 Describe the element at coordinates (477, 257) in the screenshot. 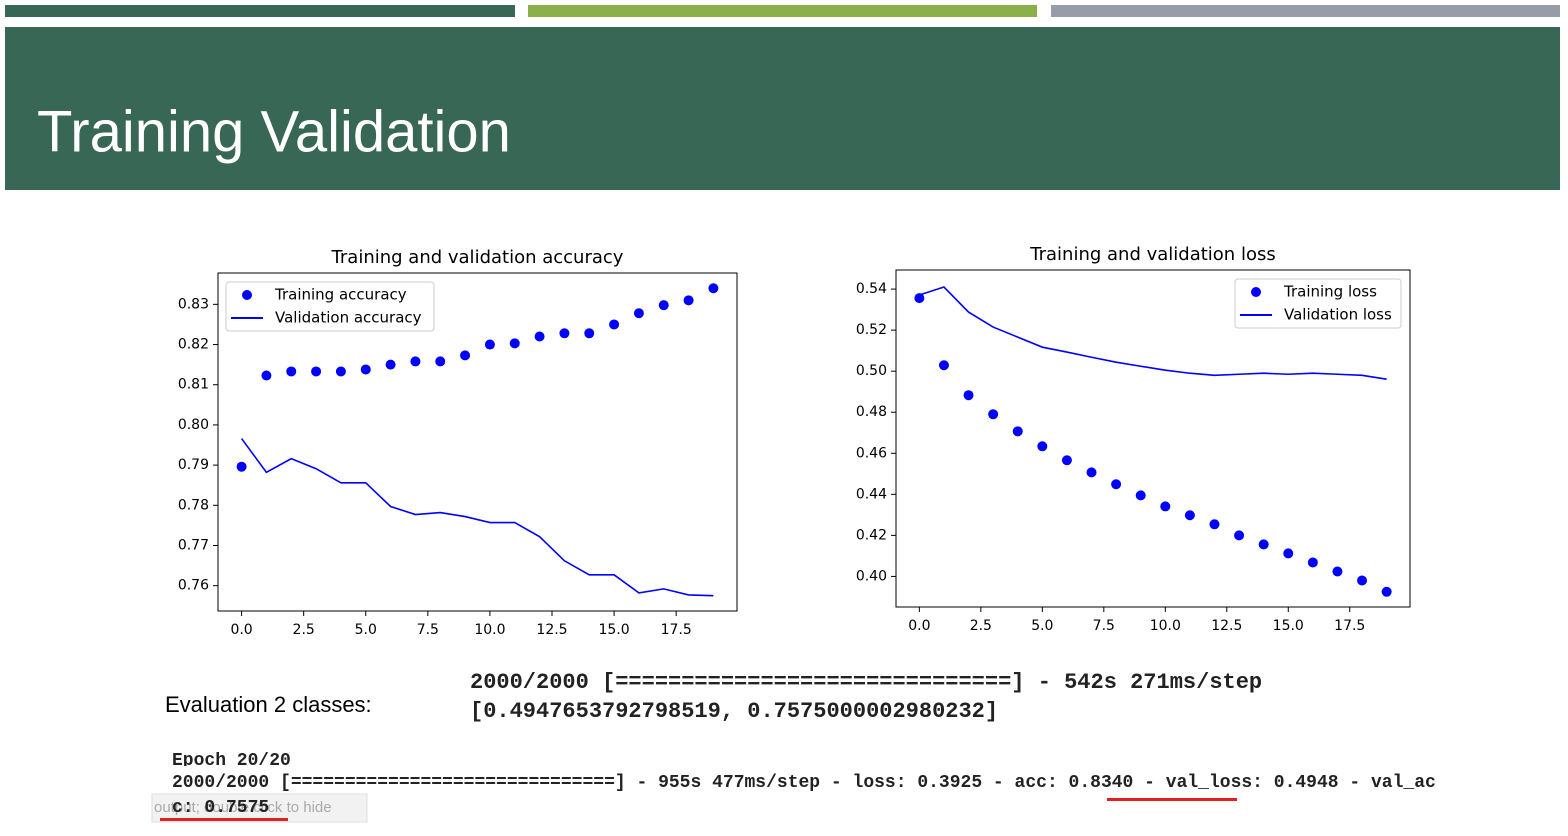

I see `chart-title: Training and validation accuracy` at that location.